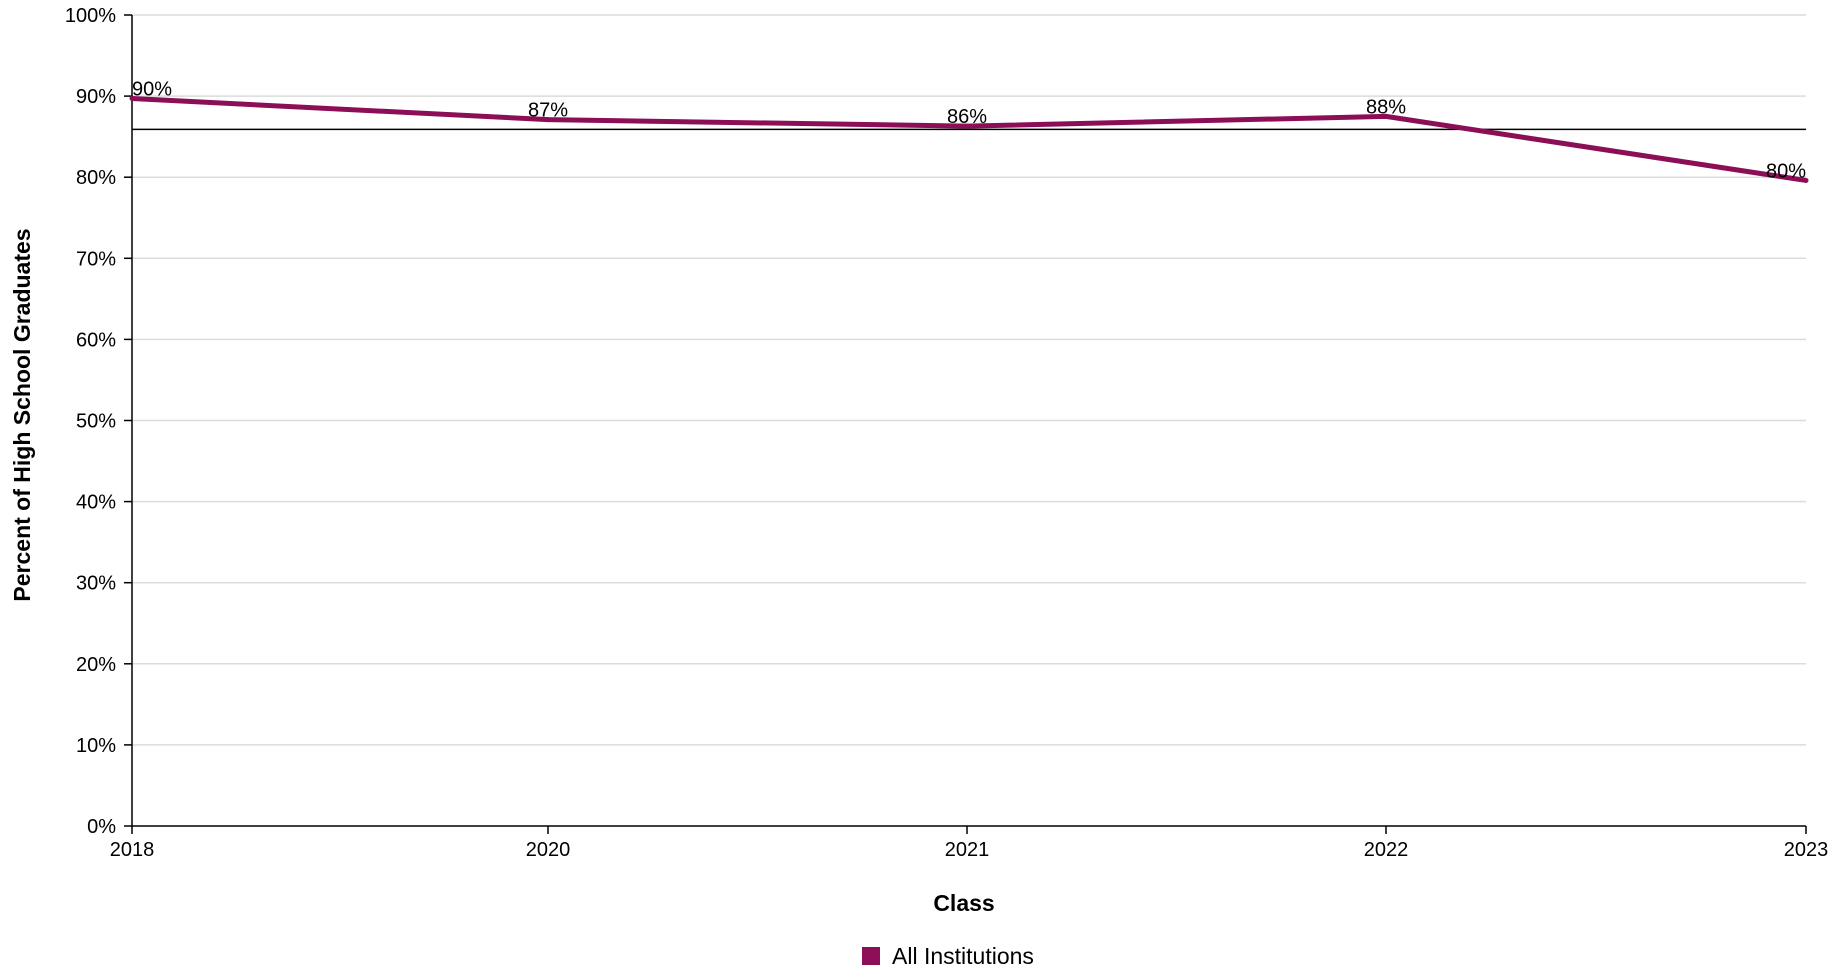 This screenshot has height=968, width=1841. I want to click on x-tick-label: 2022, so click(1386, 850).